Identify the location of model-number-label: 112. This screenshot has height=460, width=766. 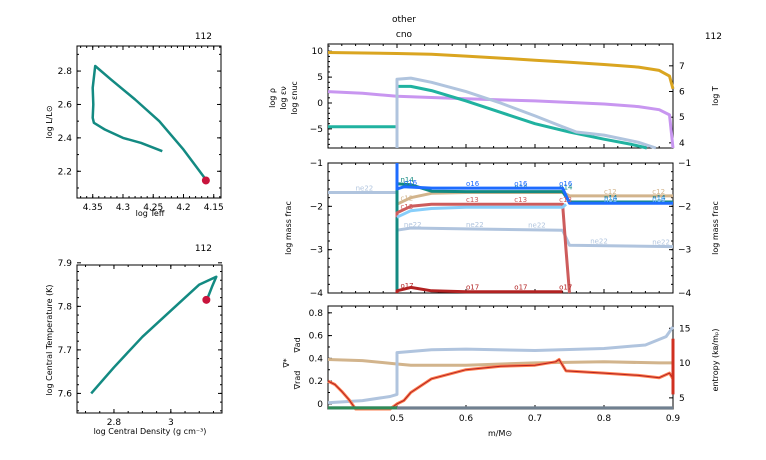
(203, 37).